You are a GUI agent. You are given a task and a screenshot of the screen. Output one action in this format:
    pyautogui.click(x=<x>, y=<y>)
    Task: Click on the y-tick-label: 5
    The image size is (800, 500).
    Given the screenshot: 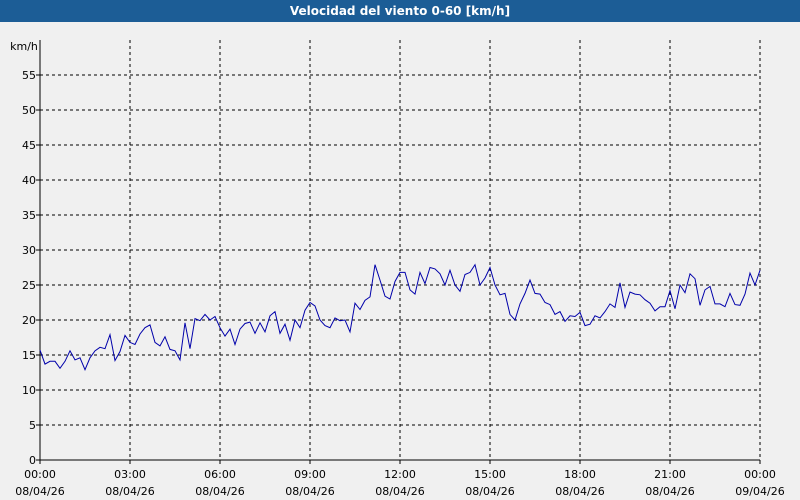 What is the action you would take?
    pyautogui.click(x=32, y=425)
    